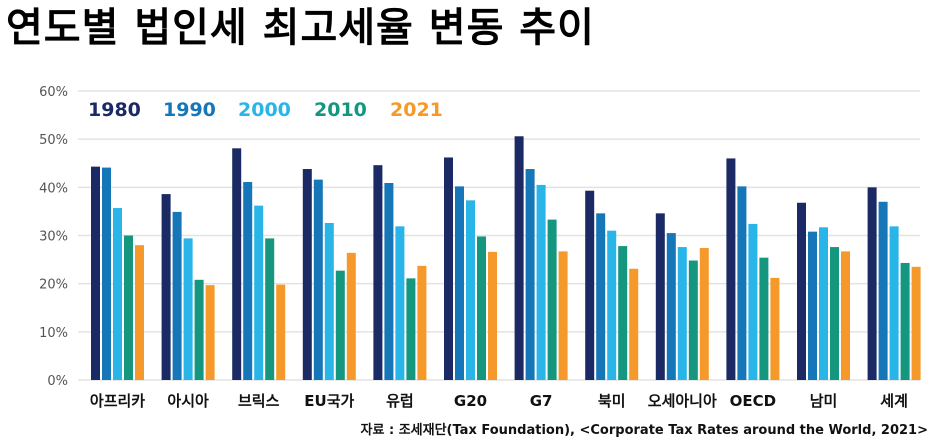 The height and width of the screenshot is (444, 940). I want to click on x-tick-label: G20, so click(470, 401).